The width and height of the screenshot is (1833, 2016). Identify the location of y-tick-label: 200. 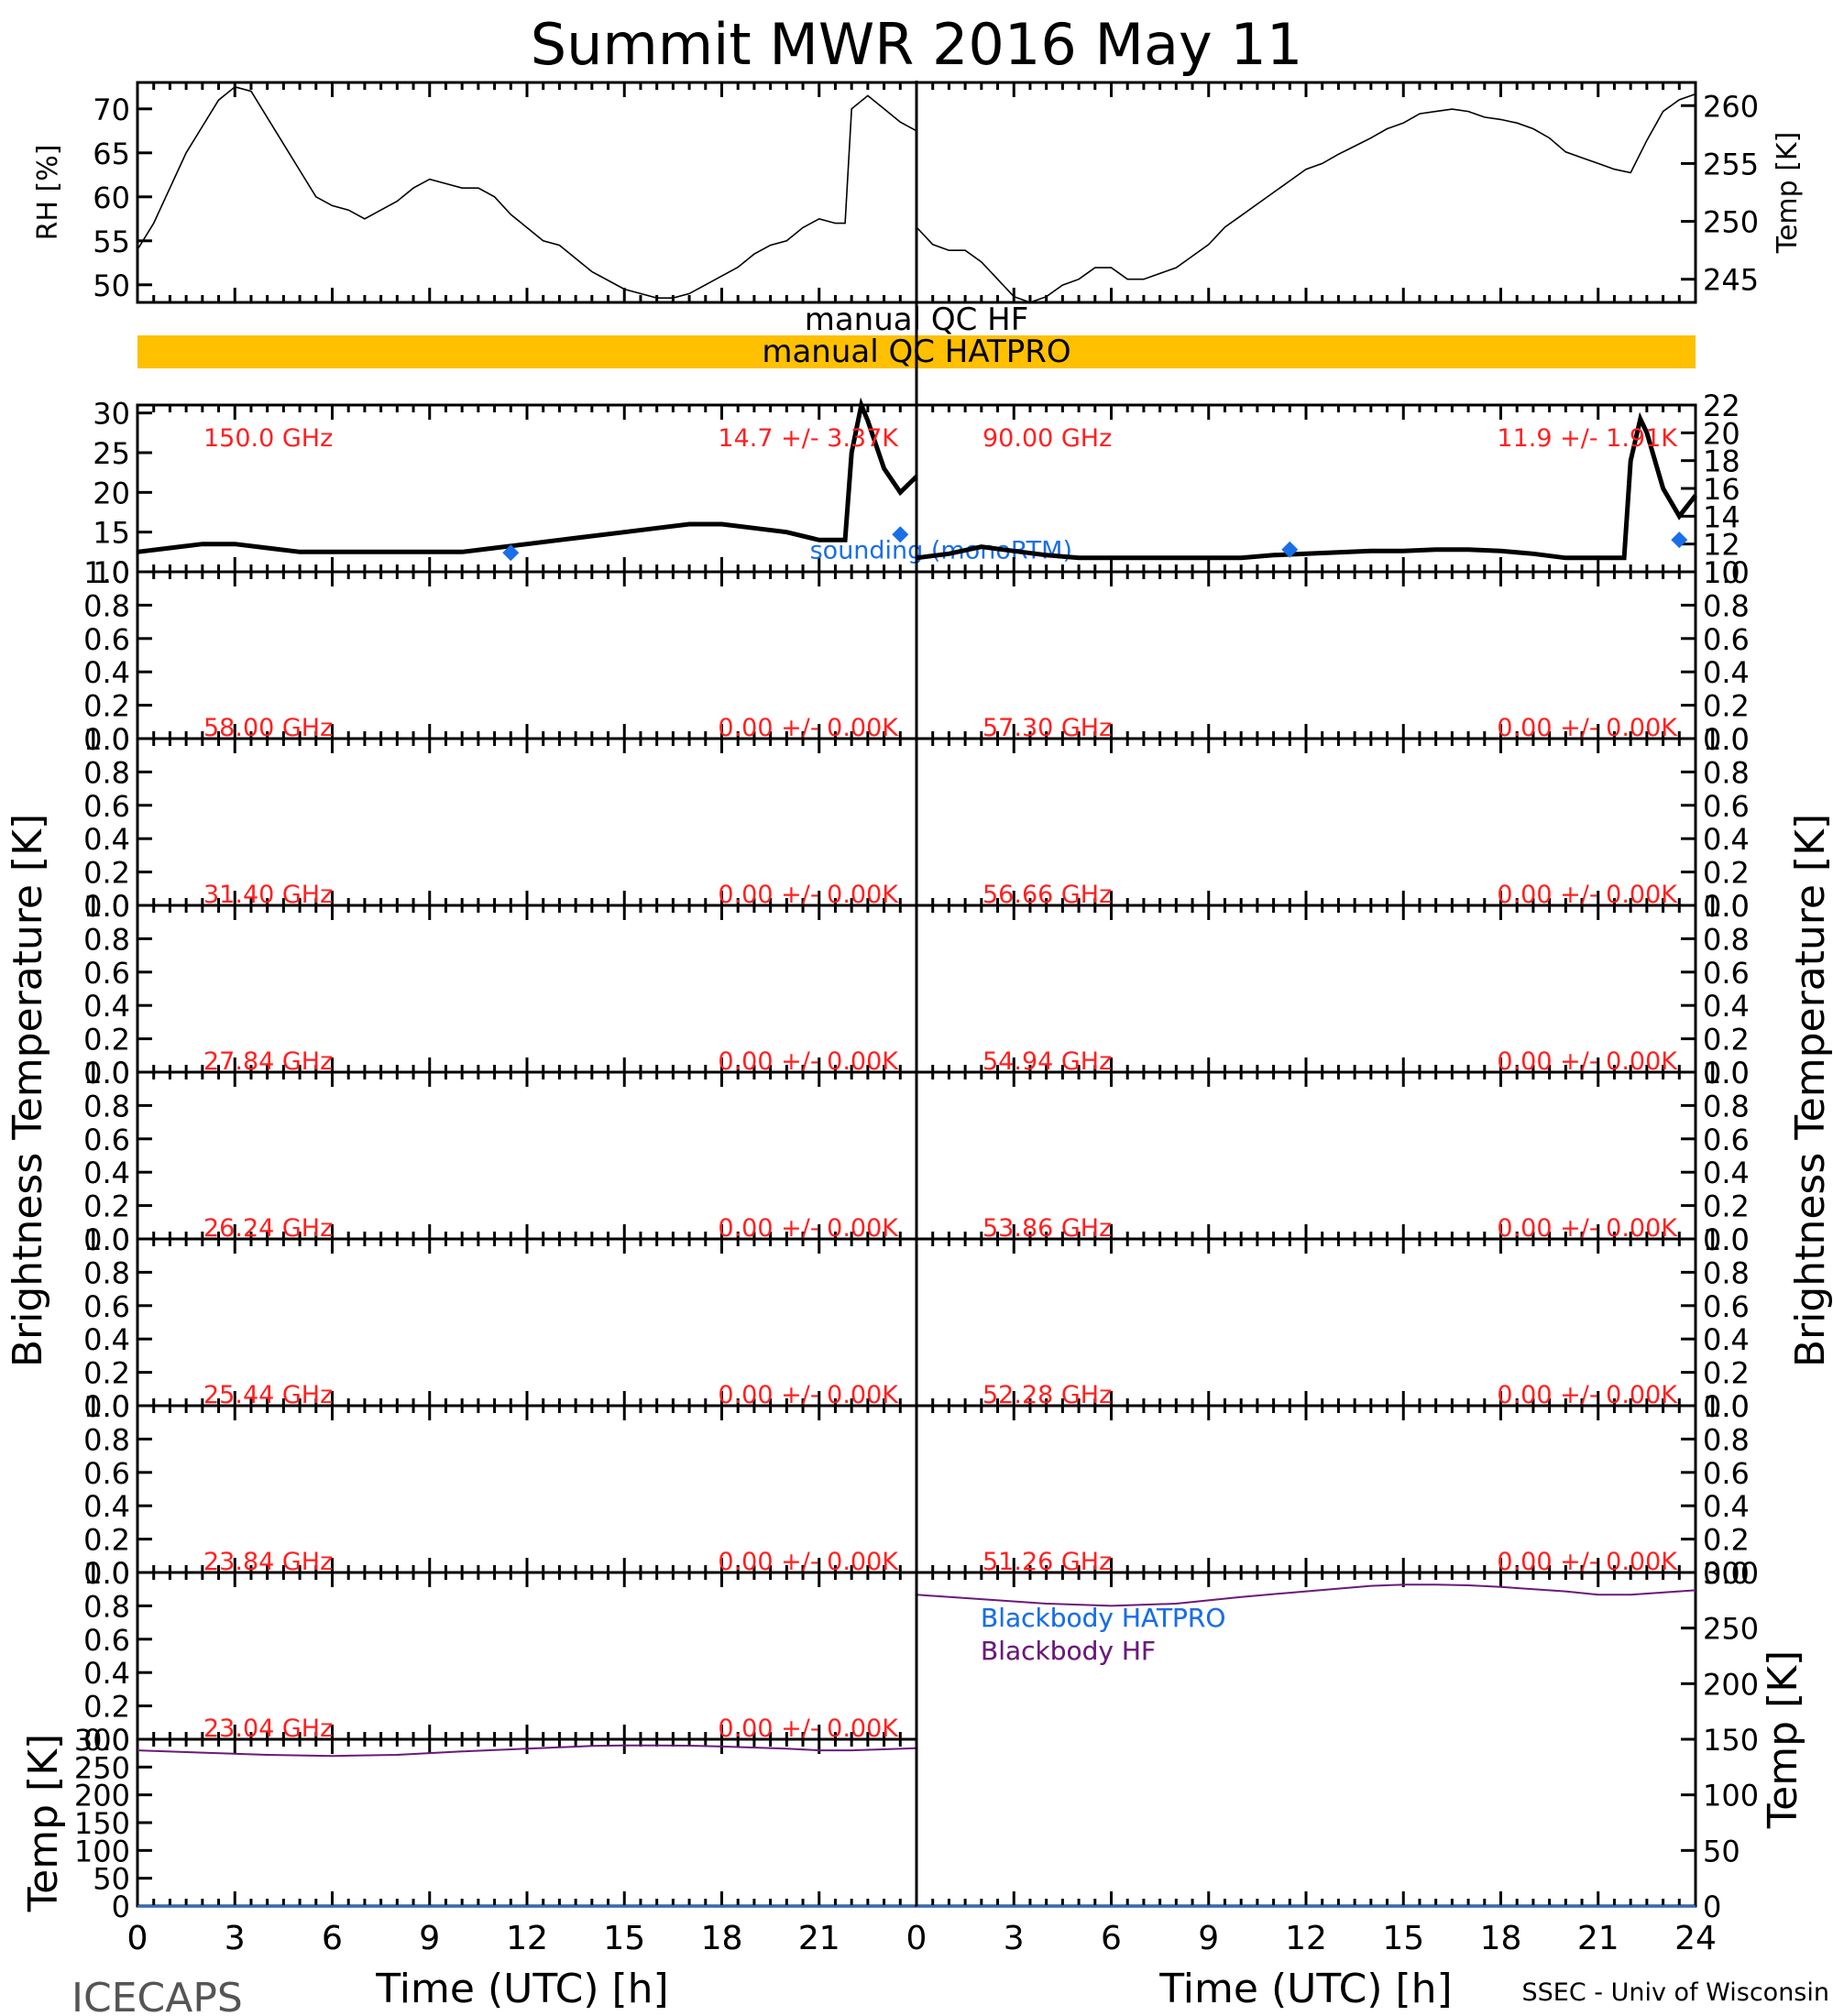
(102, 1796).